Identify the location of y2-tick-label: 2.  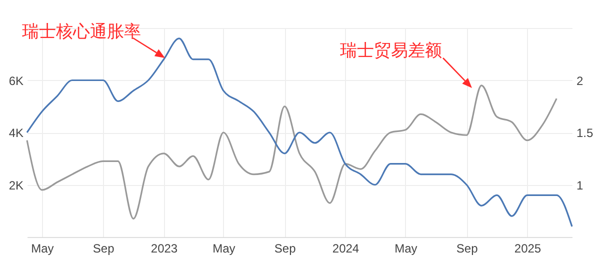
(580, 81).